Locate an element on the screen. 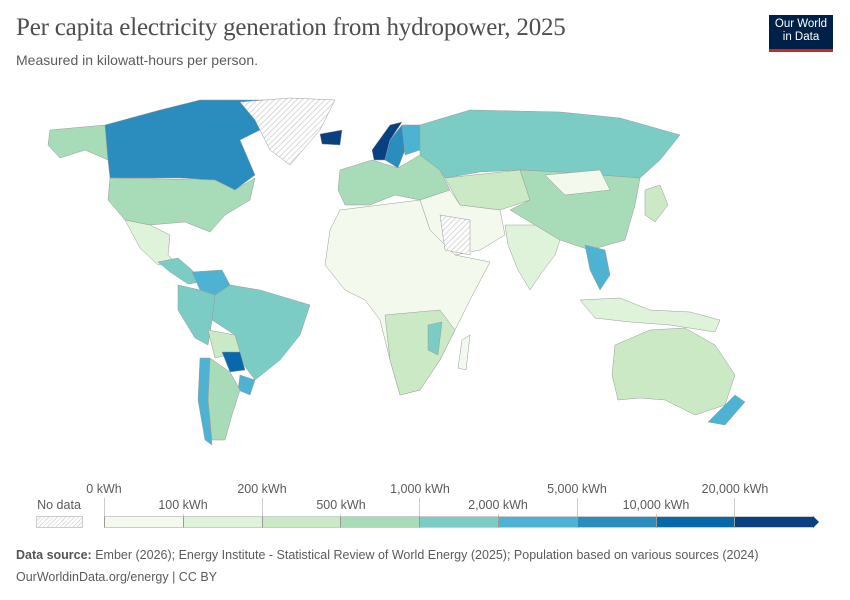 The width and height of the screenshot is (850, 600). region-australia is located at coordinates (673, 371).